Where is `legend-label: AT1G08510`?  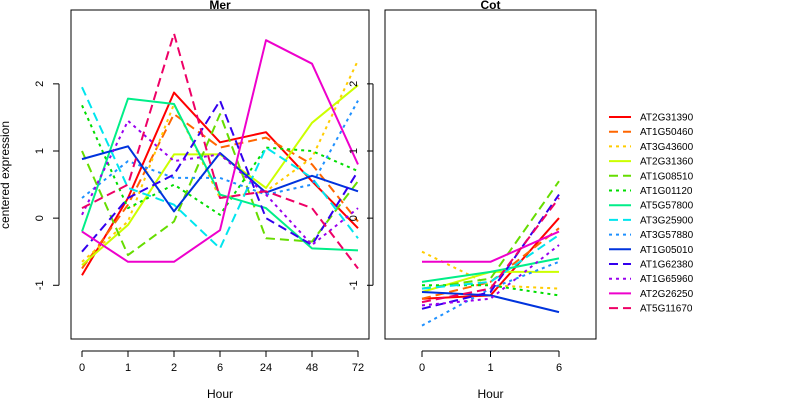 legend-label: AT1G08510 is located at coordinates (667, 176).